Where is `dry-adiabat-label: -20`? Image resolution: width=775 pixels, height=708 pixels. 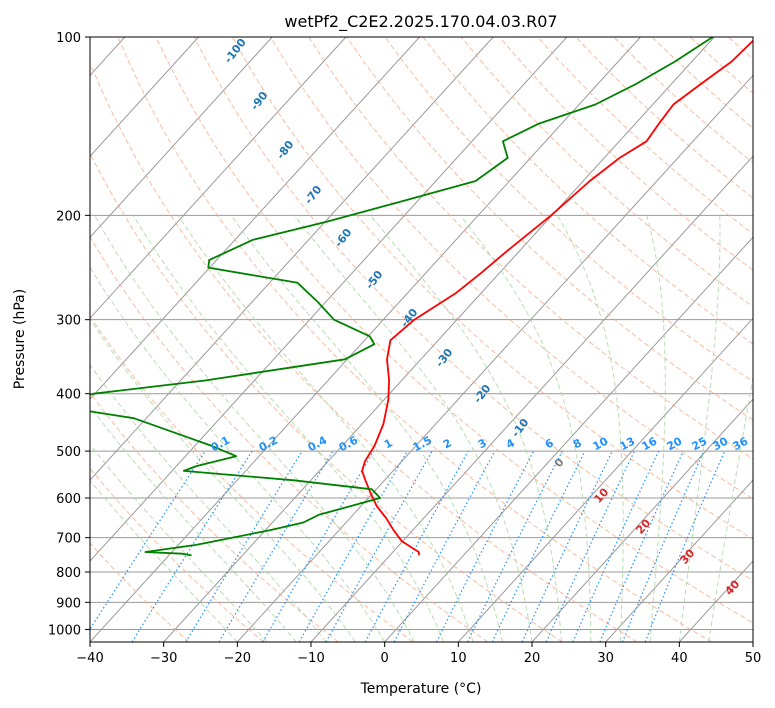 dry-adiabat-label: -20 is located at coordinates (482, 394).